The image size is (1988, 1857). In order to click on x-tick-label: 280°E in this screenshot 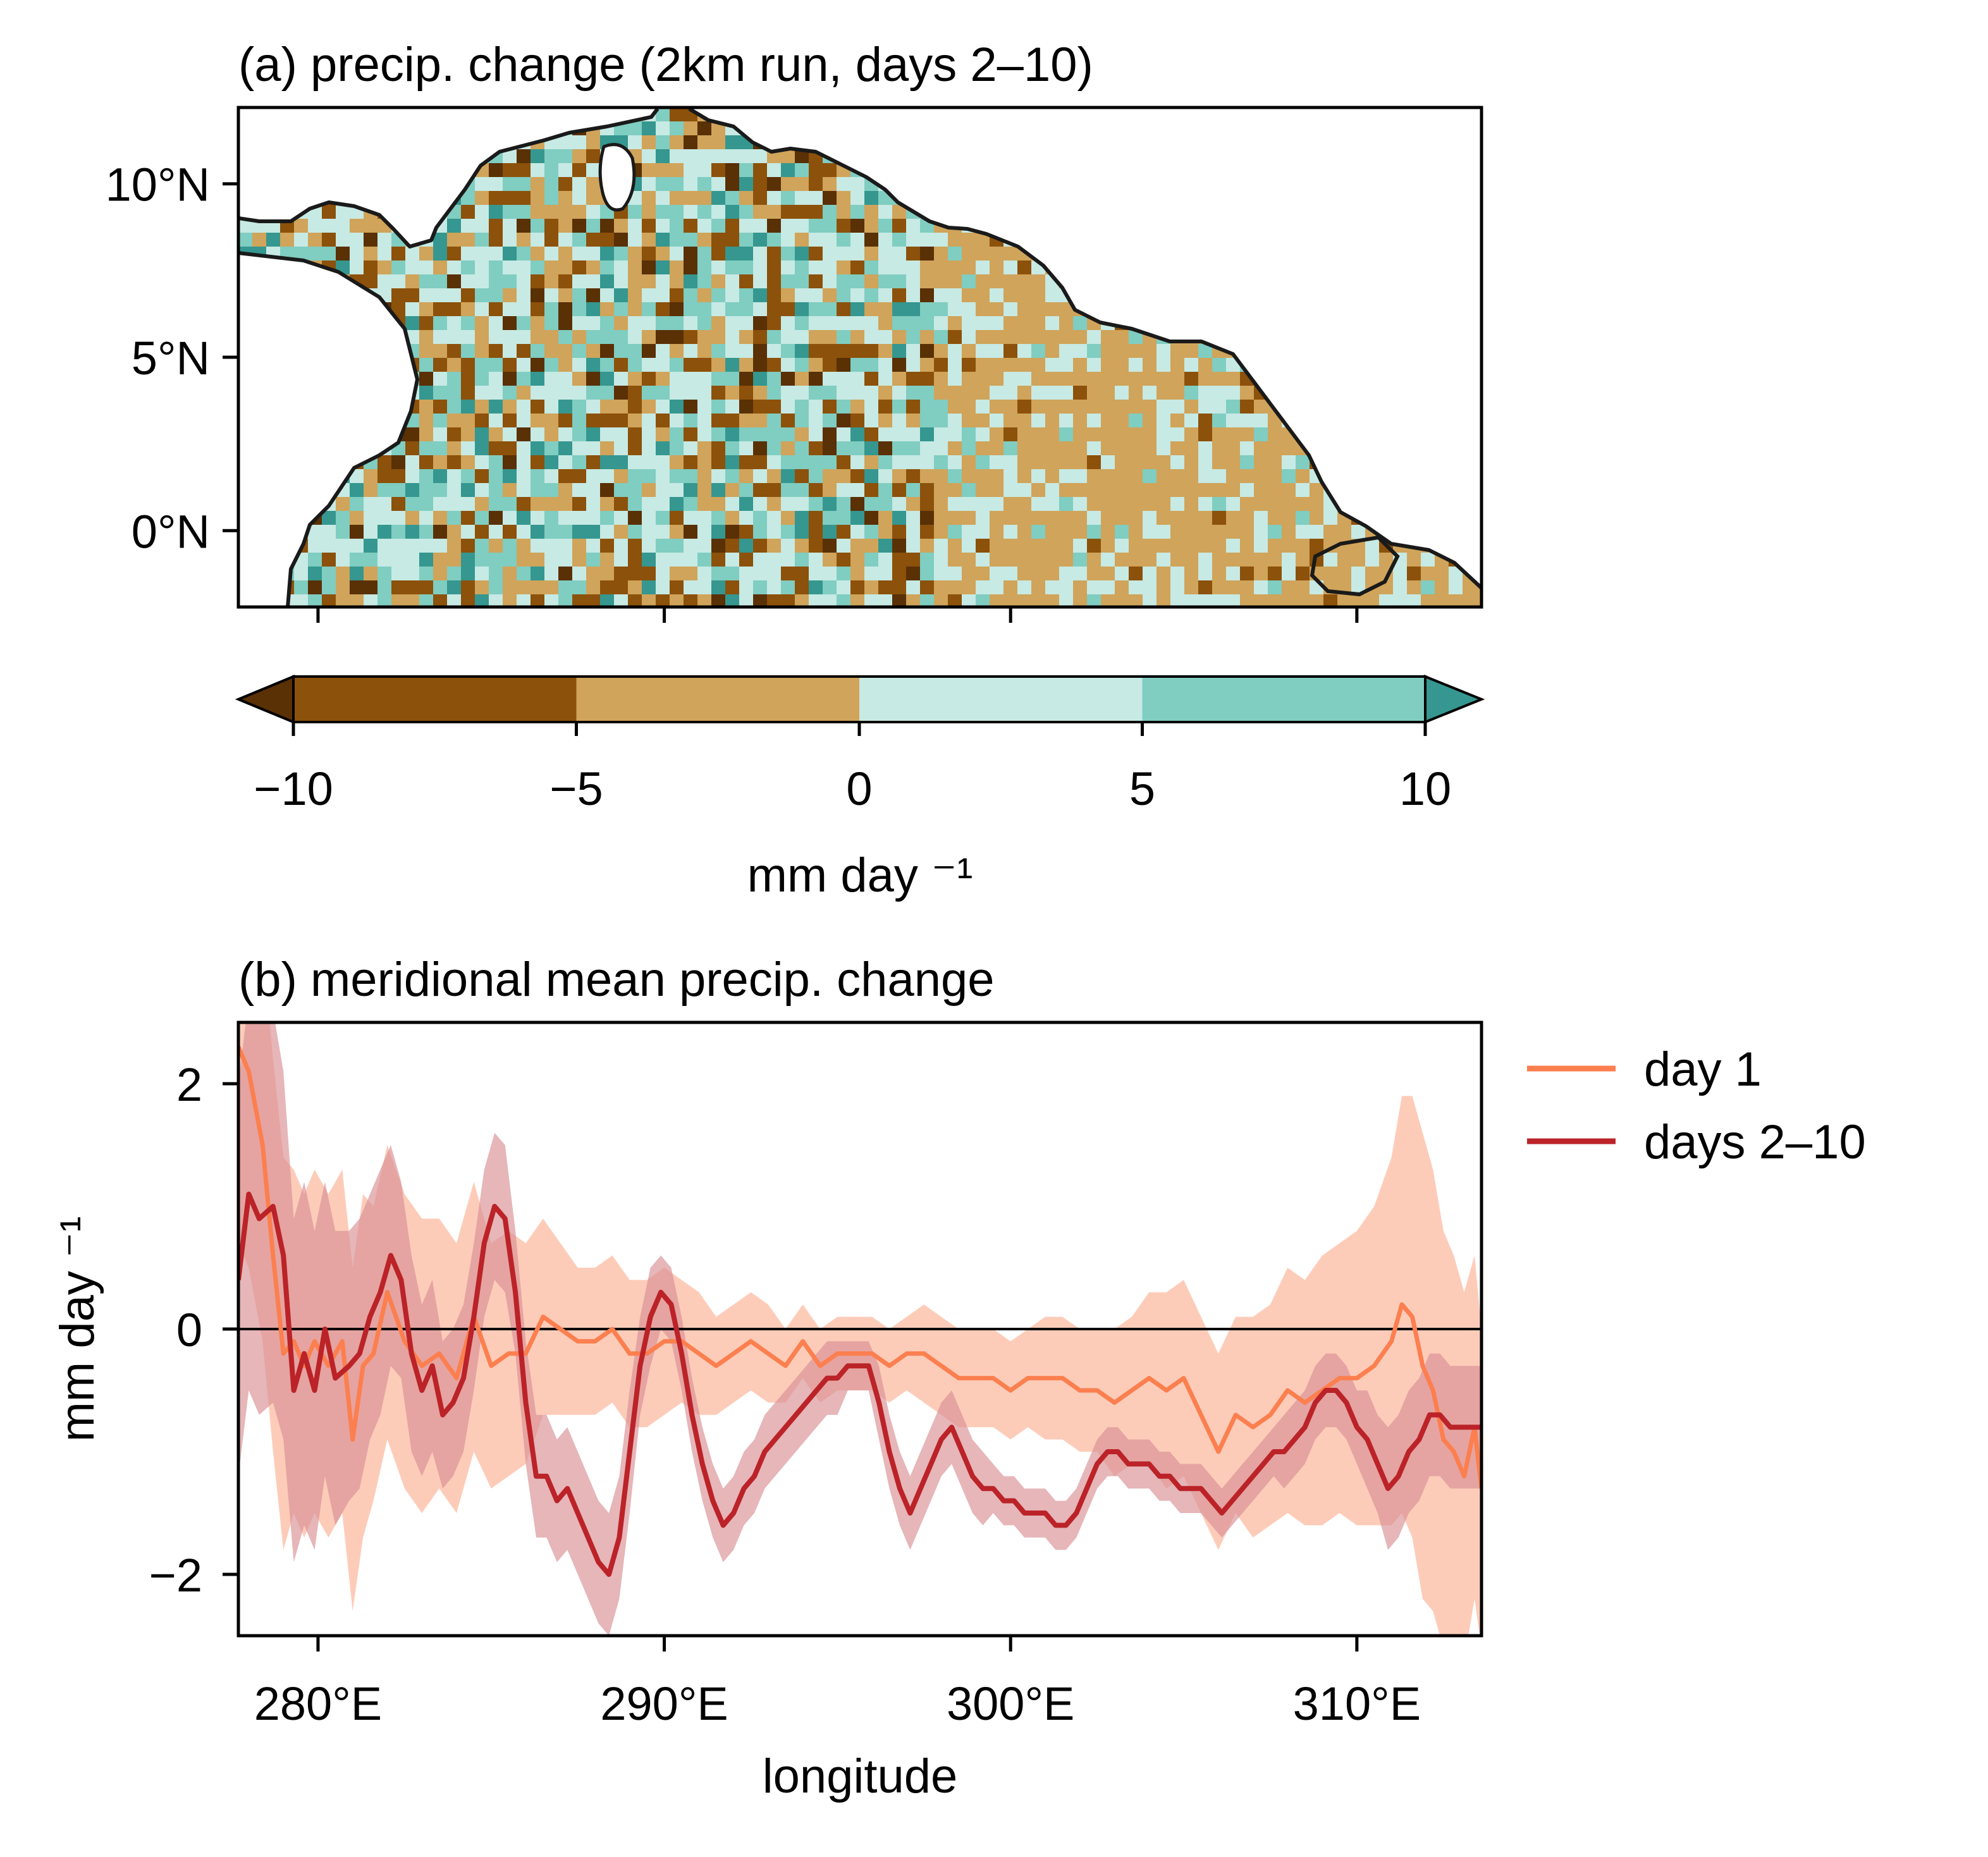, I will do `click(318, 1703)`.